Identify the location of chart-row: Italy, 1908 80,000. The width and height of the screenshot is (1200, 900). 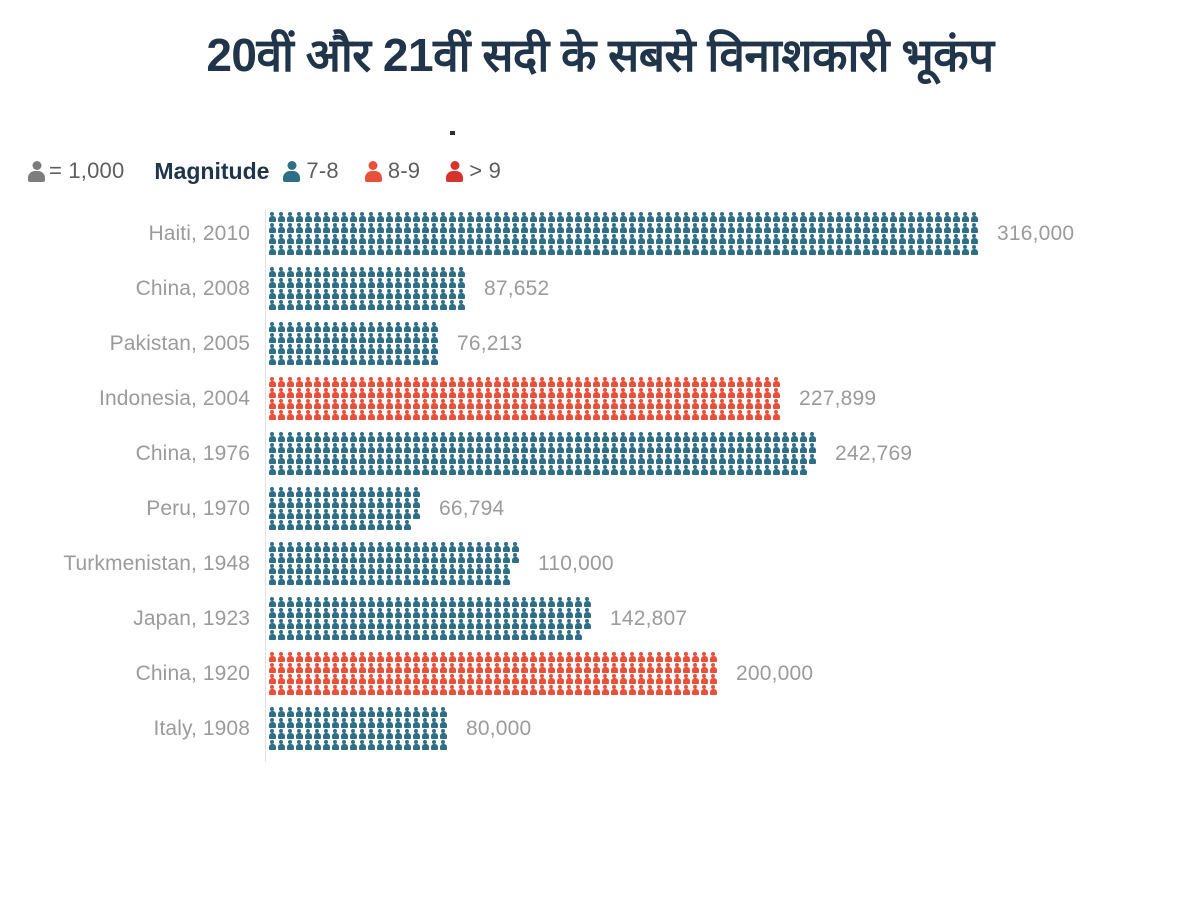
(600, 728).